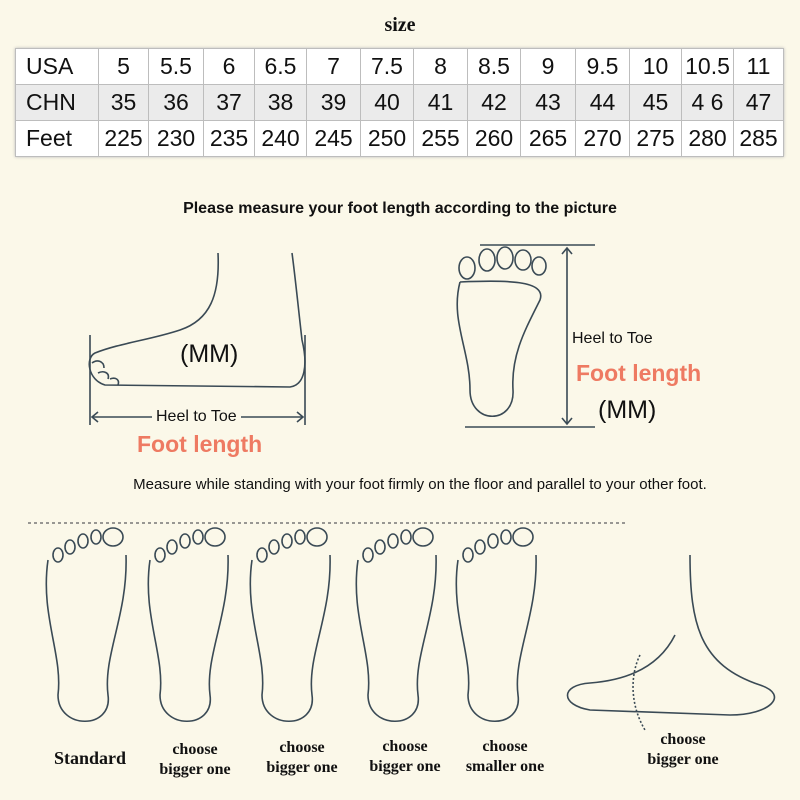 The width and height of the screenshot is (800, 800). I want to click on size-cell: 37, so click(229, 102).